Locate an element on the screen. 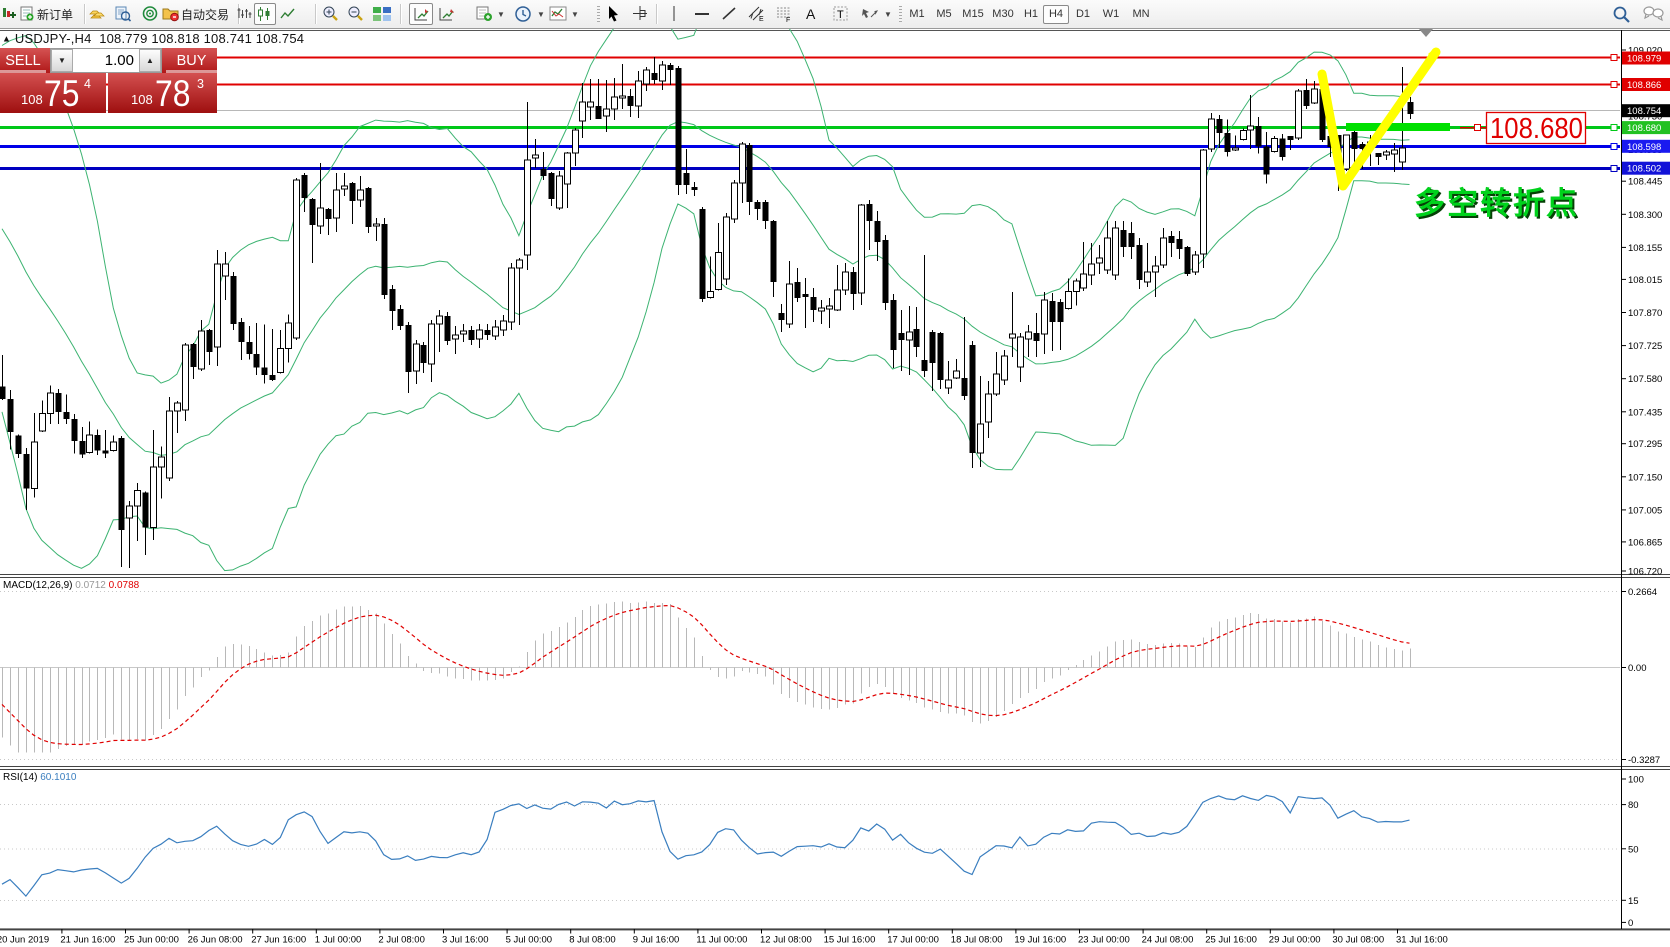  svg-text: -0.3287 is located at coordinates (1644, 760).